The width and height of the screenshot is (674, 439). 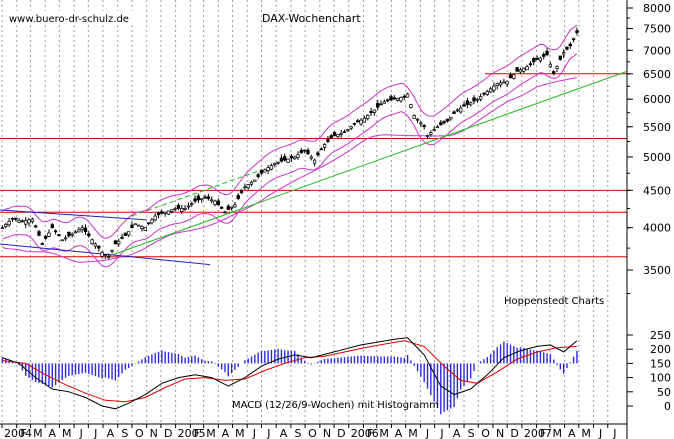 I want to click on time-label: D, so click(x=514, y=433).